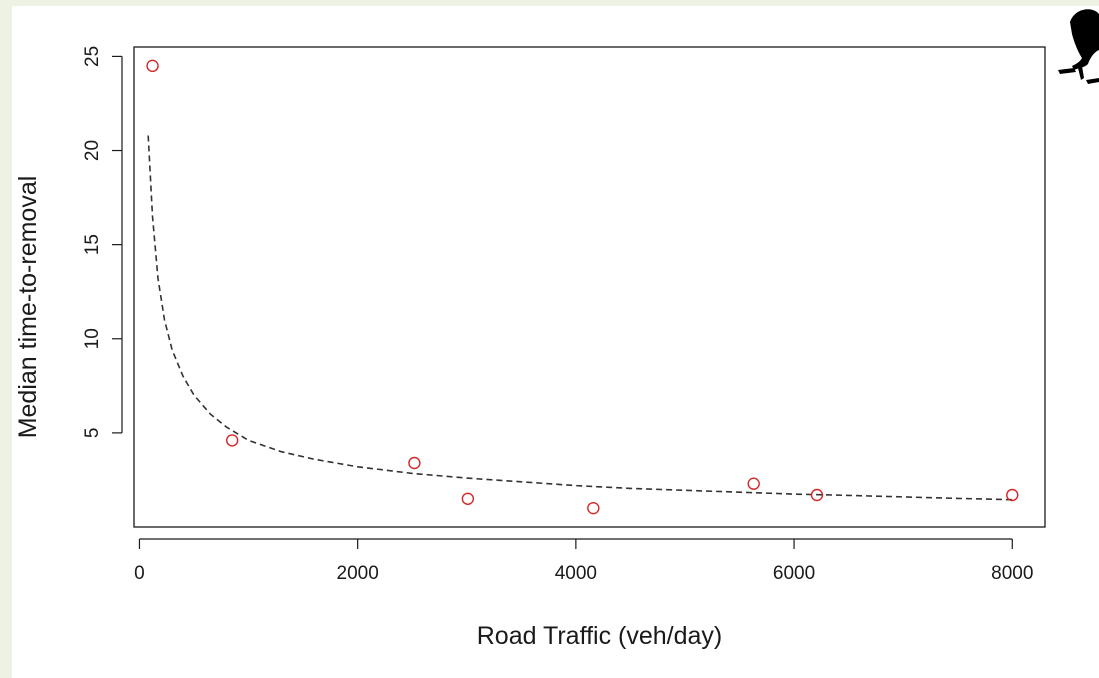  What do you see at coordinates (1078, 46) in the screenshot?
I see `salamander-silhouette-icon` at bounding box center [1078, 46].